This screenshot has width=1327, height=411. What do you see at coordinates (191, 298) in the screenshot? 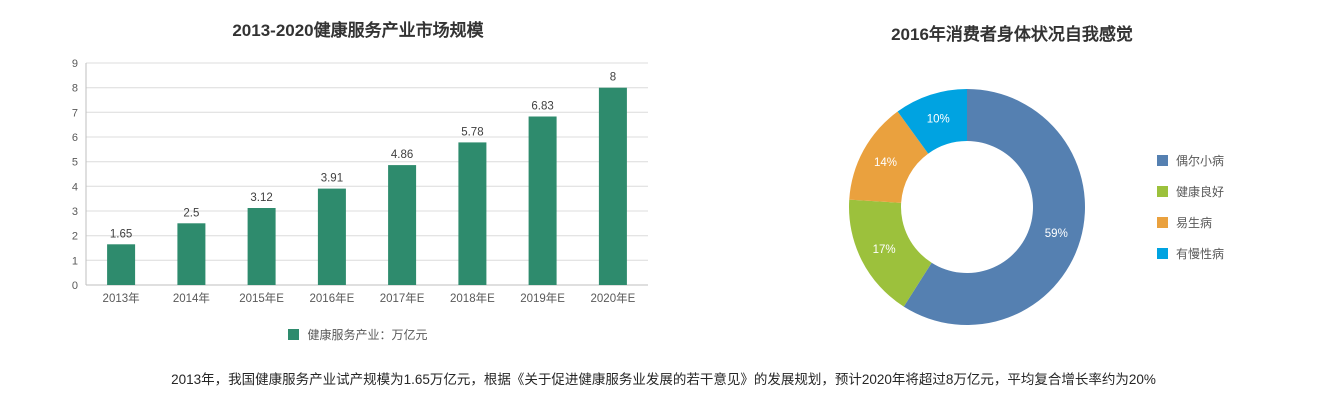
I see `x-tick-label: 2014年` at bounding box center [191, 298].